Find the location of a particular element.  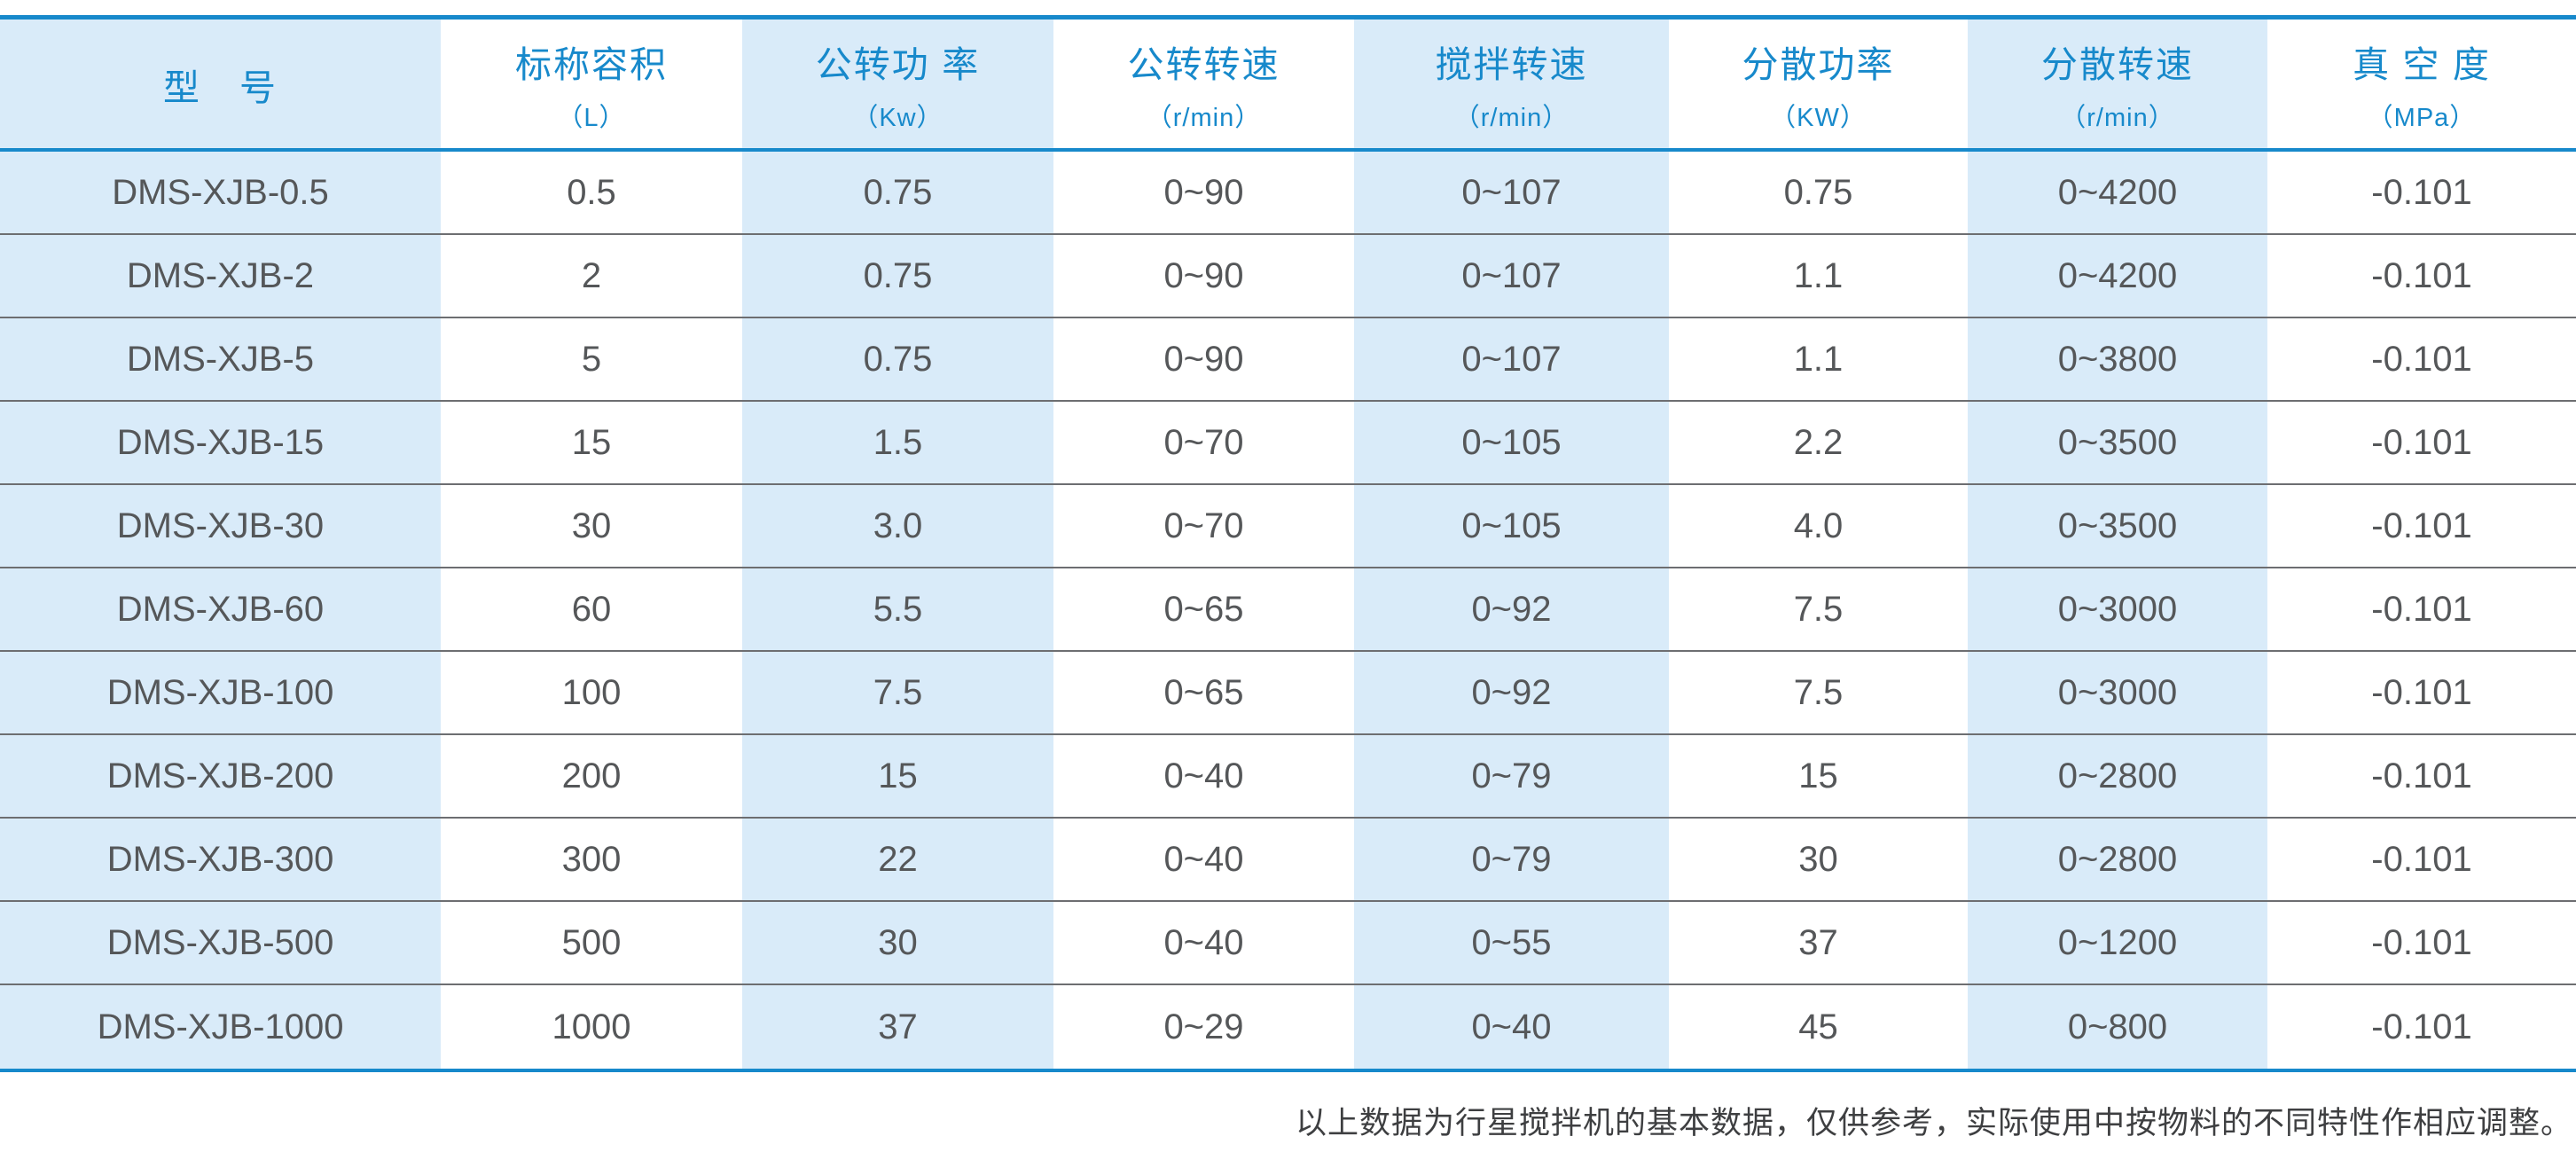

table-row: DMS-XJB-1000 1000 37 0~29 0~40 45 0~800 -0.101 is located at coordinates (1288, 1027).